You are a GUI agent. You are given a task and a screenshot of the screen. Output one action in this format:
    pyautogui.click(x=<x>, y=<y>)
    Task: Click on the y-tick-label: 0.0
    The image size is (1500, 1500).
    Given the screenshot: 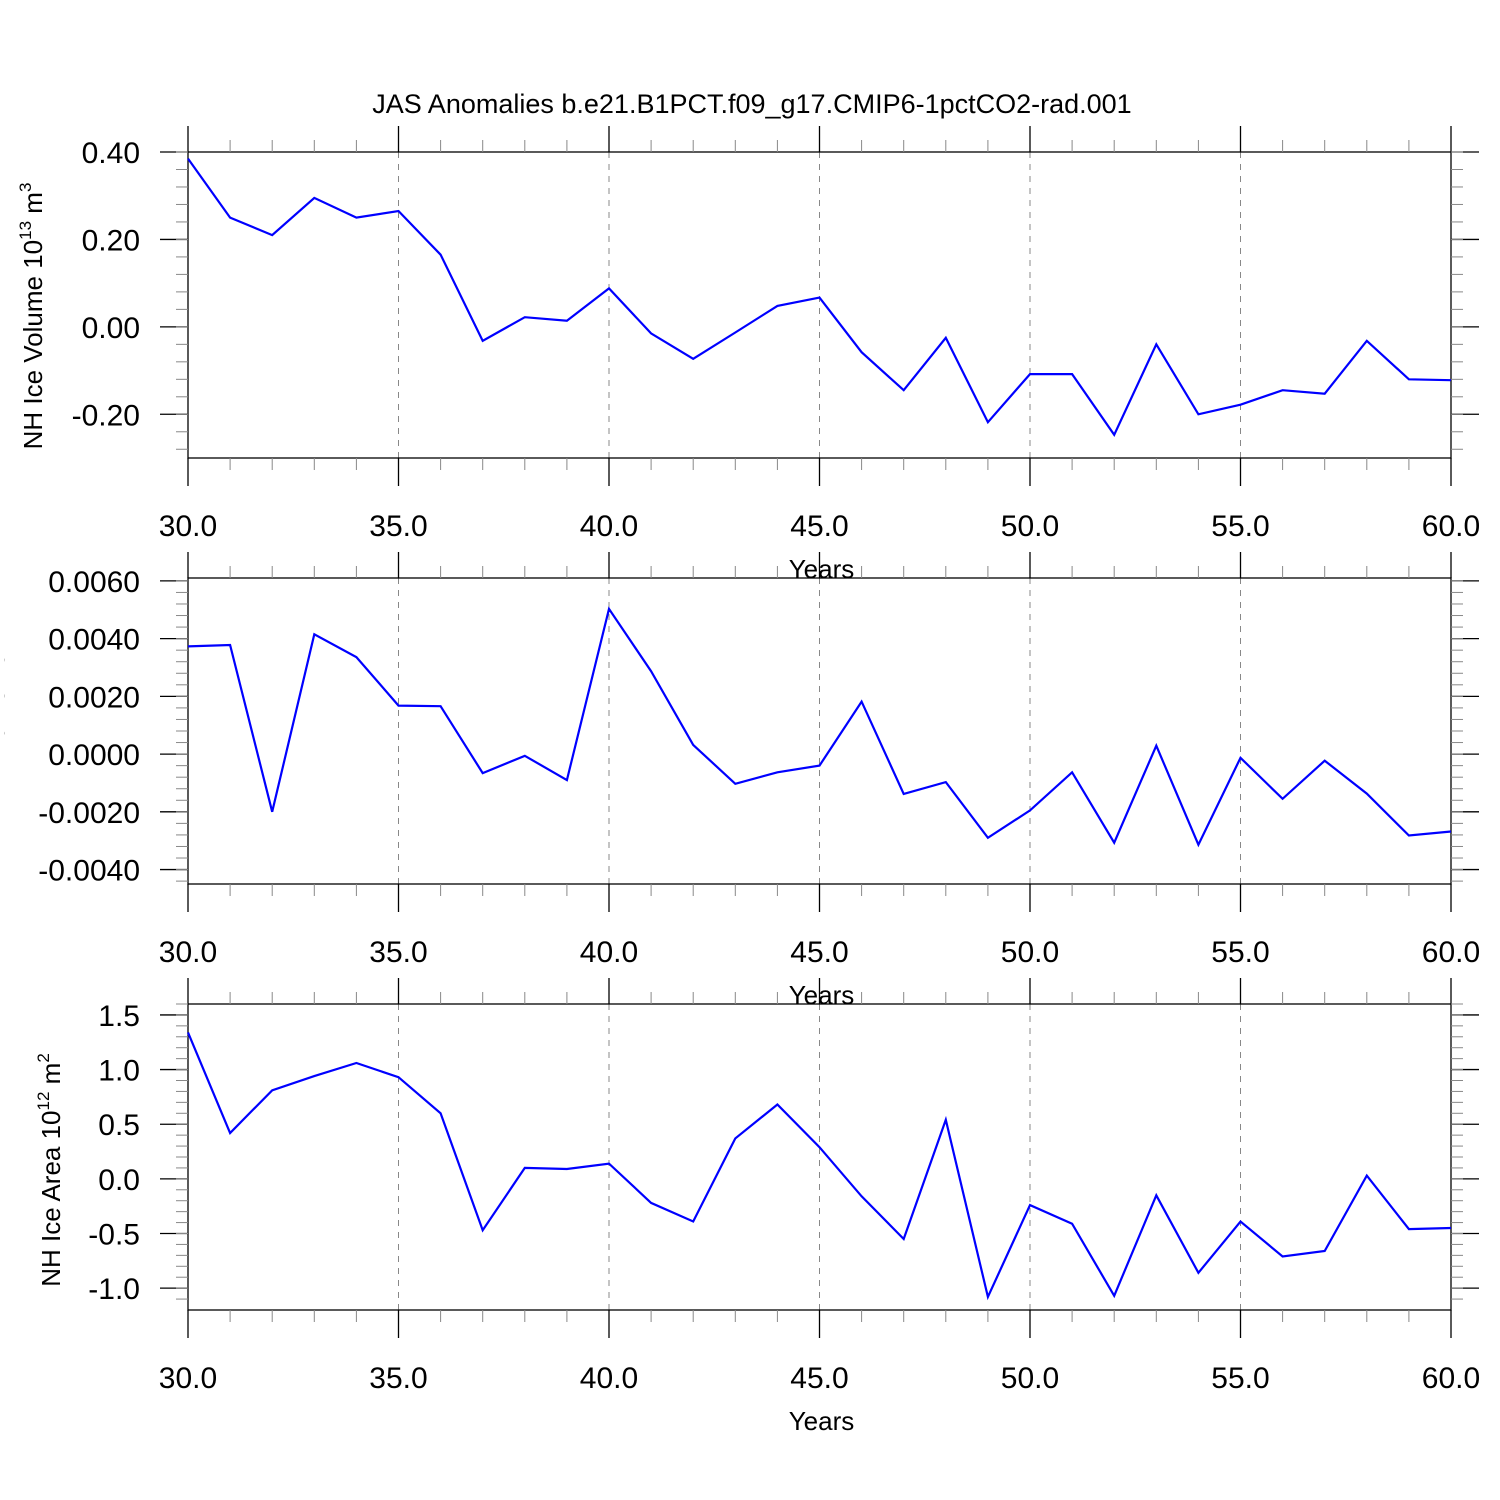 What is the action you would take?
    pyautogui.click(x=119, y=1180)
    